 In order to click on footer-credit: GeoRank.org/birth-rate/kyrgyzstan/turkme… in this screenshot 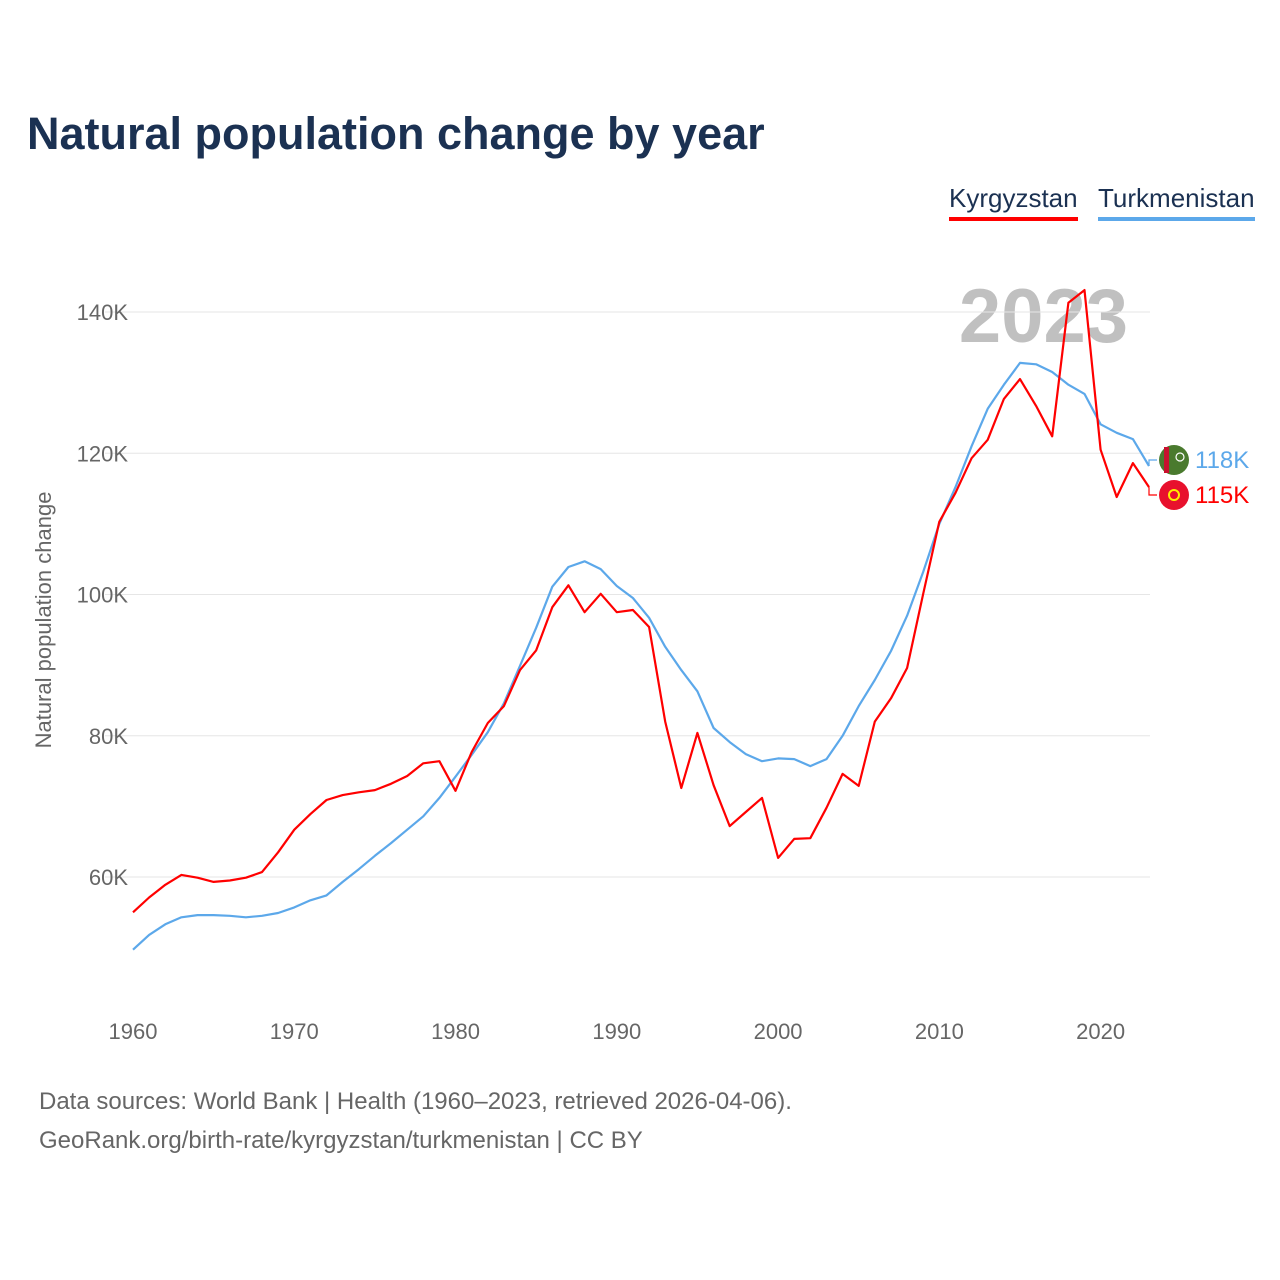, I will do `click(341, 1140)`.